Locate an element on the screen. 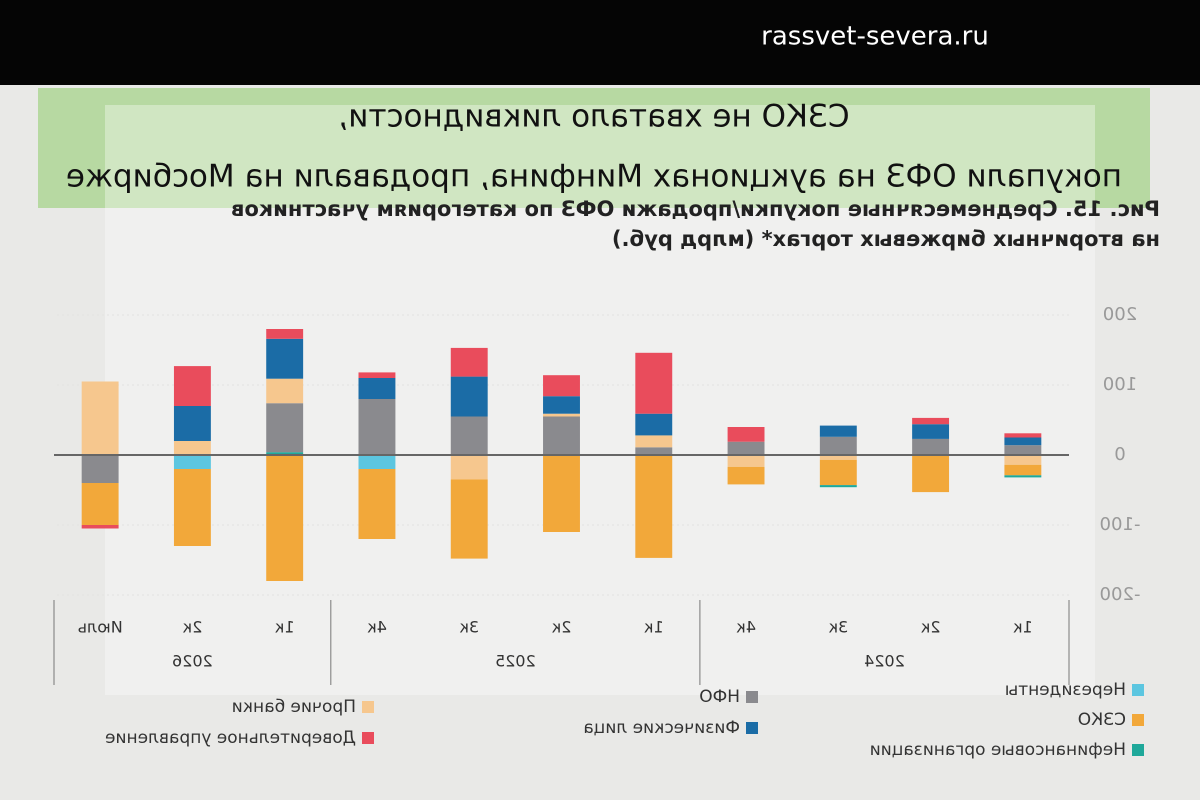  legend-label: Доверительное управление is located at coordinates (230, 738).